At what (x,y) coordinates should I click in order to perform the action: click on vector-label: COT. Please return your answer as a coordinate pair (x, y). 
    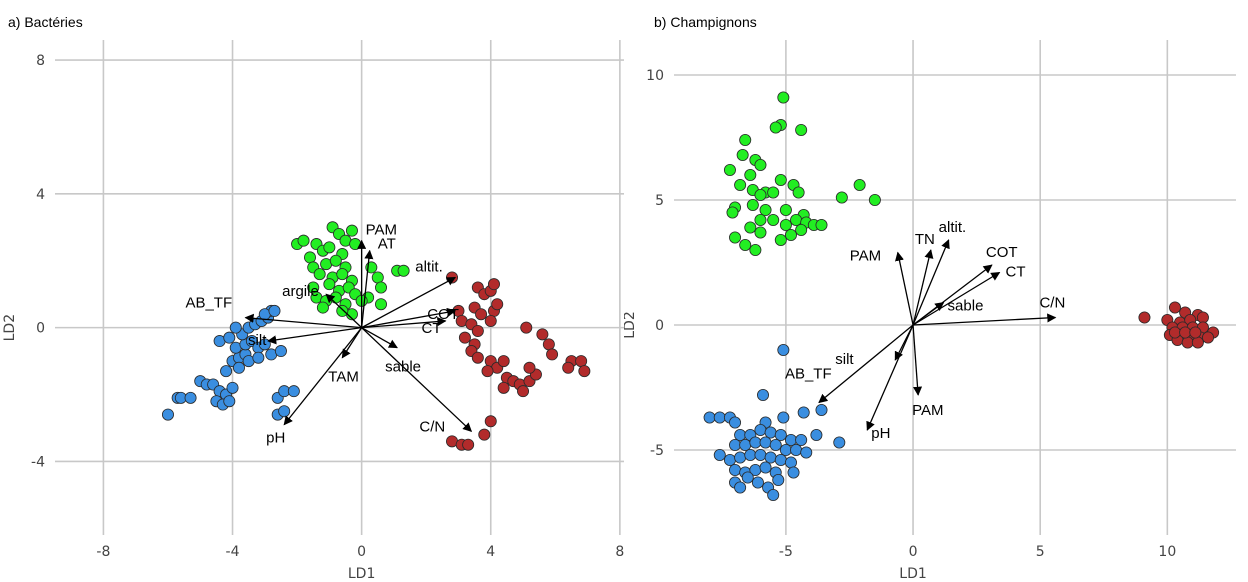
    Looking at the image, I should click on (443, 314).